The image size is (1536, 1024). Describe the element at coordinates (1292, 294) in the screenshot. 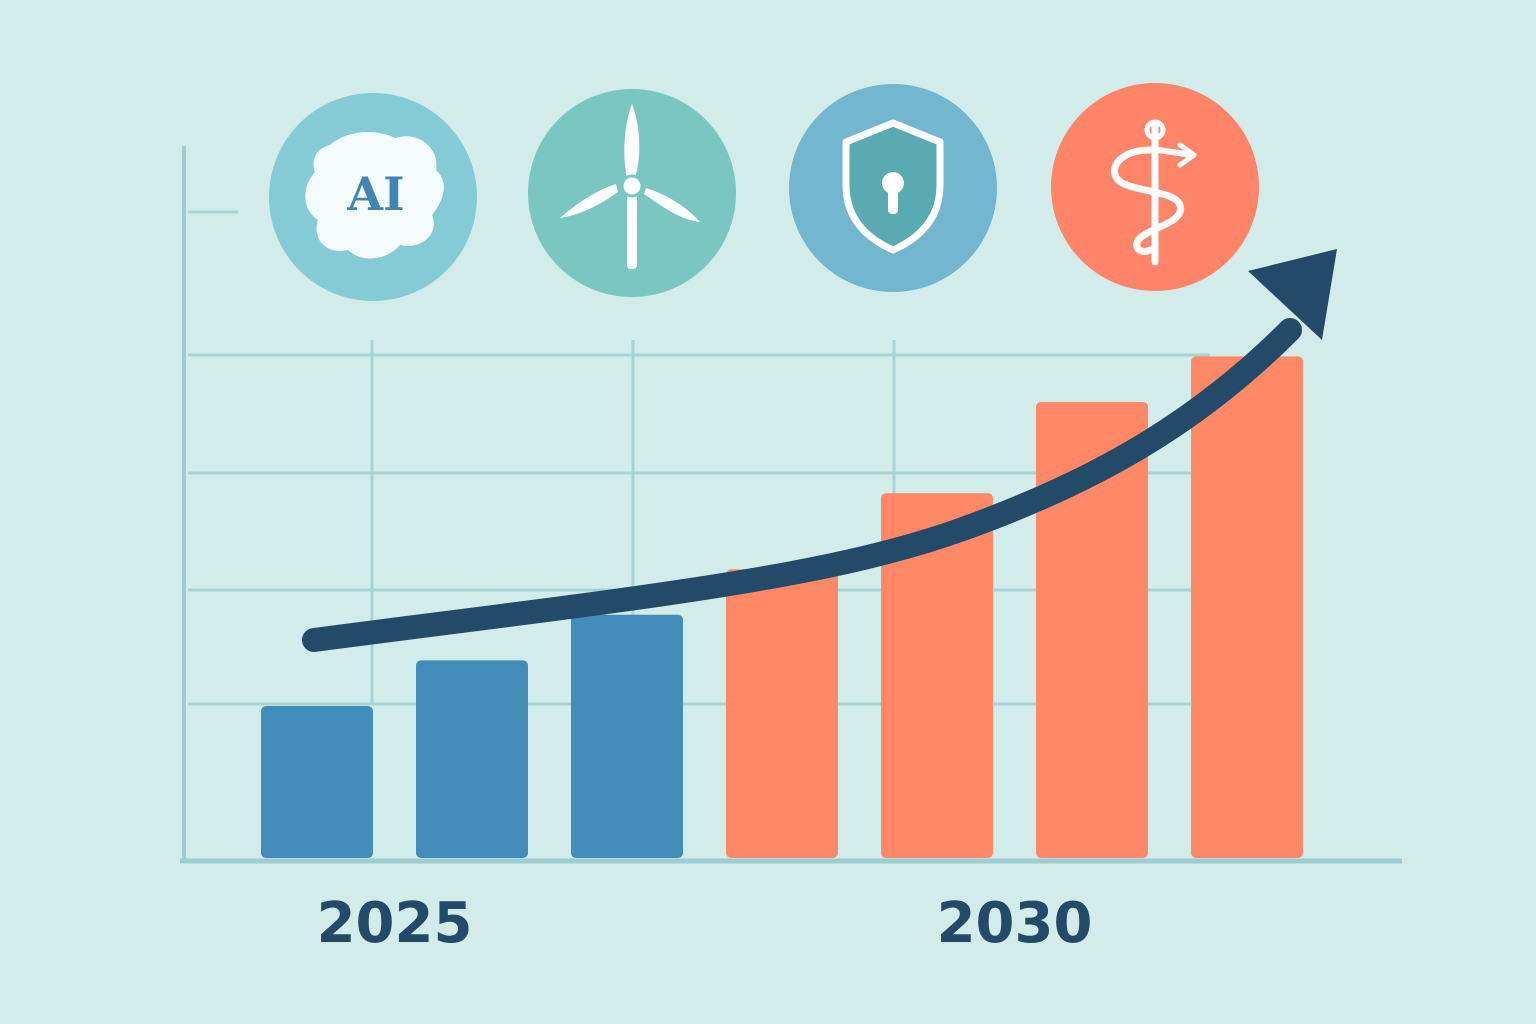

I see `trend-arrow-head` at that location.